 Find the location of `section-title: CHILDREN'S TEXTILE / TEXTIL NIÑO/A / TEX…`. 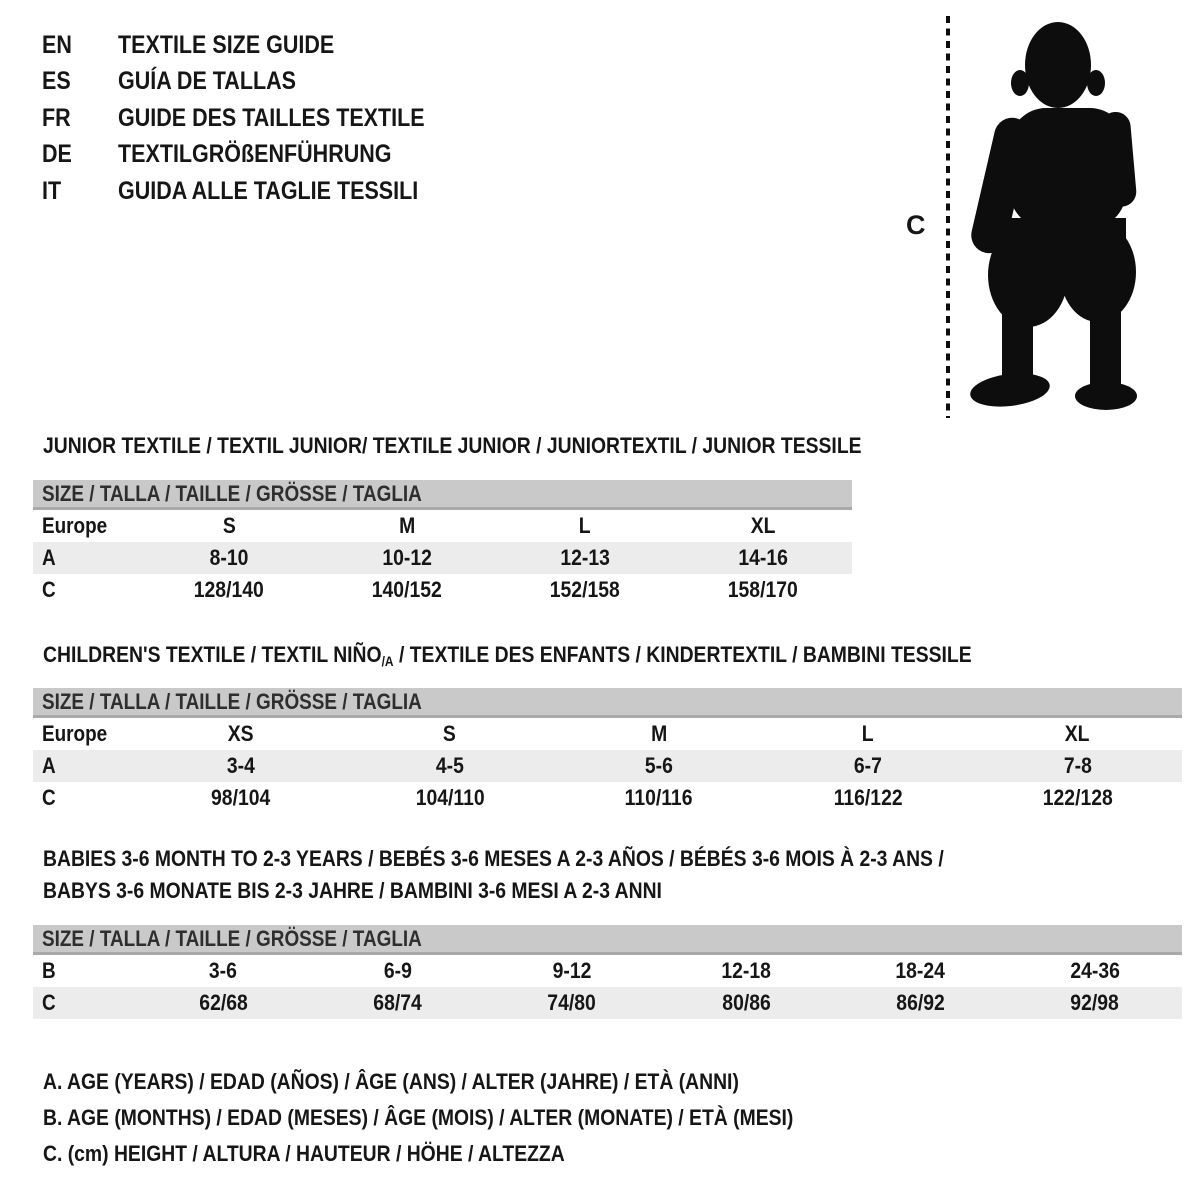

section-title: CHILDREN'S TEXTILE / TEXTIL NIÑO/A / TEX… is located at coordinates (583, 658).